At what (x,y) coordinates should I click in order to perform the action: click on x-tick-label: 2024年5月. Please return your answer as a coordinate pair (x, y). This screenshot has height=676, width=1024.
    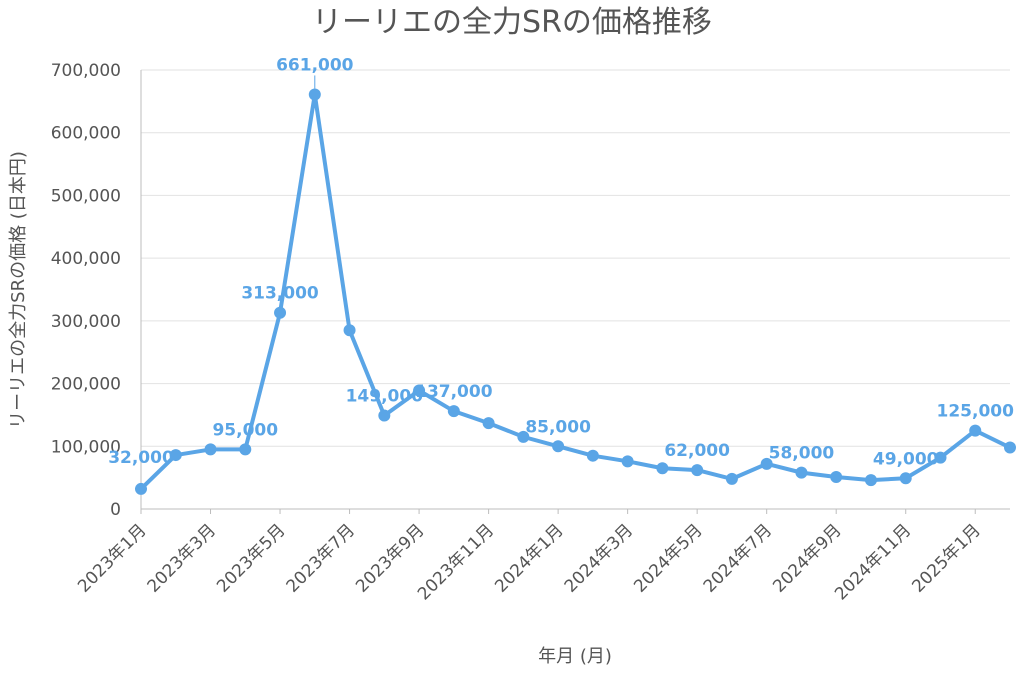
    Looking at the image, I should click on (668, 558).